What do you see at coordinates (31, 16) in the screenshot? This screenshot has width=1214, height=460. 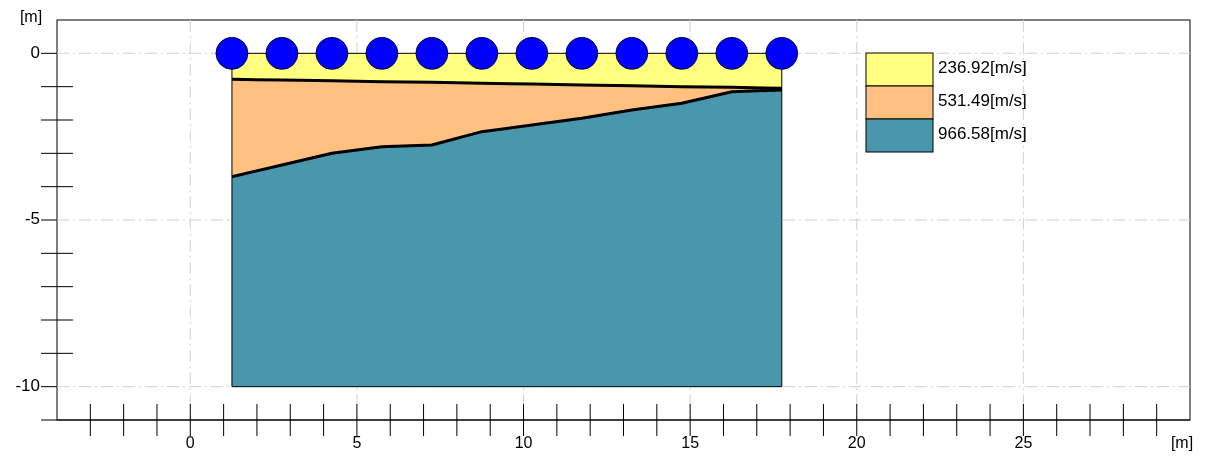 I see `y-axis-title: [m]` at bounding box center [31, 16].